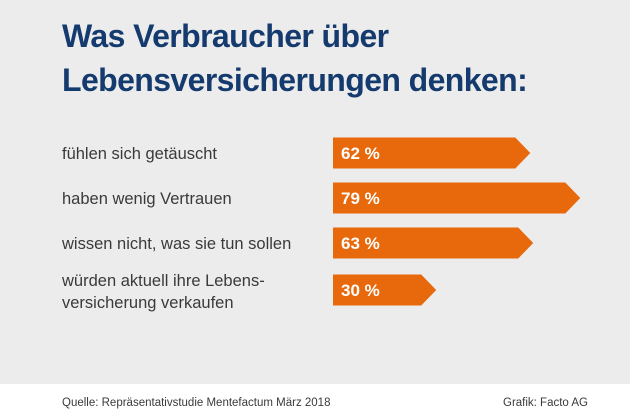 This screenshot has width=630, height=412. What do you see at coordinates (139, 154) in the screenshot?
I see `category-label-1: fühlen sich getäuscht` at bounding box center [139, 154].